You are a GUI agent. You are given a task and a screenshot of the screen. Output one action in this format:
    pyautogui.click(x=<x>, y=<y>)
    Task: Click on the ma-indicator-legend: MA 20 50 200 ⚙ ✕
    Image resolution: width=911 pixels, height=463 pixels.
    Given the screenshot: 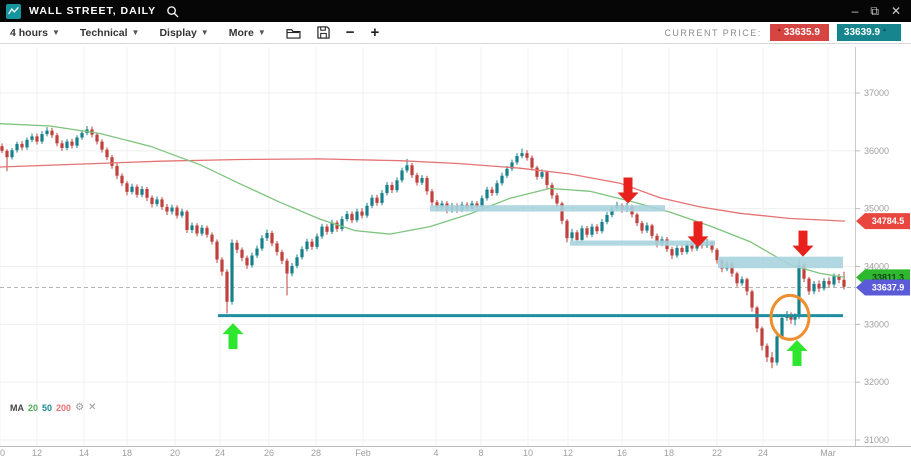 What is the action you would take?
    pyautogui.click(x=53, y=407)
    